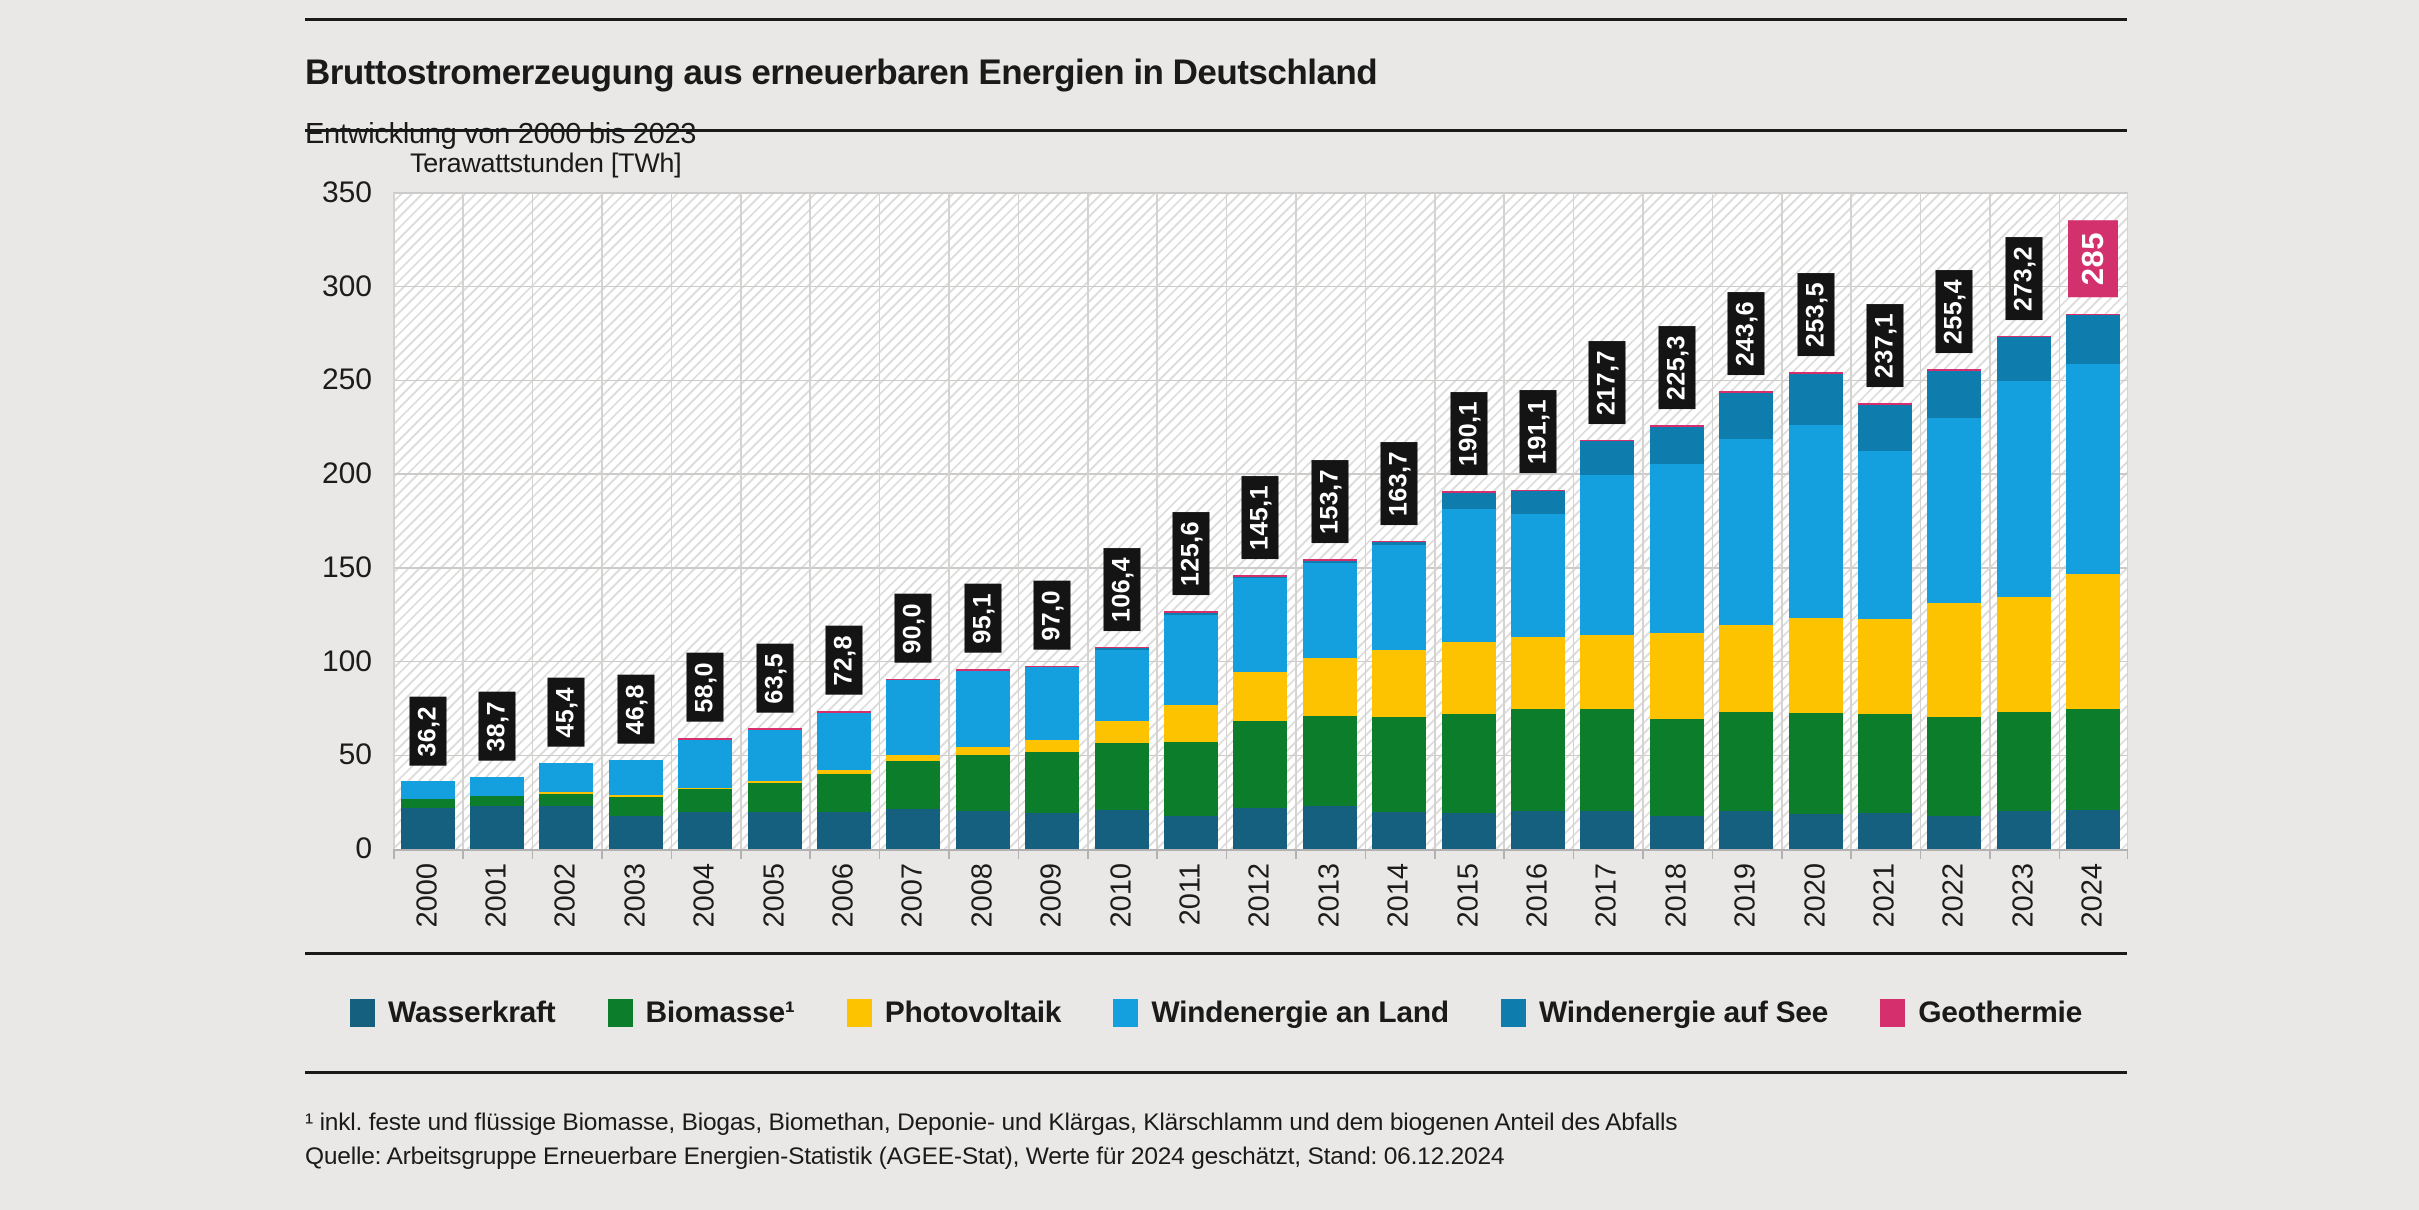 This screenshot has width=2419, height=1210. What do you see at coordinates (1121, 895) in the screenshot?
I see `x-year-label: 2010` at bounding box center [1121, 895].